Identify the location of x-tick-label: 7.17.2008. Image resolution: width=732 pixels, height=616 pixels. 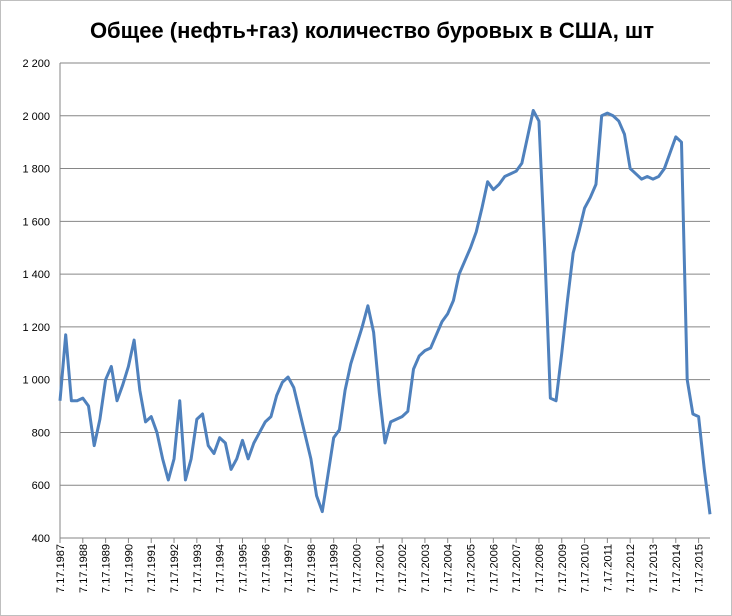
(540, 568).